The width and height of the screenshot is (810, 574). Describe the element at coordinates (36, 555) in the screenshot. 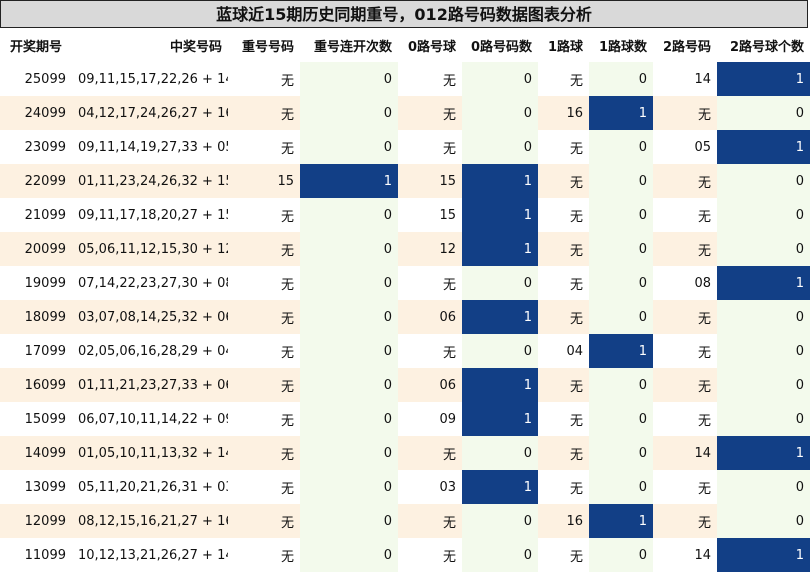

I see `issue-cell: 11099` at that location.